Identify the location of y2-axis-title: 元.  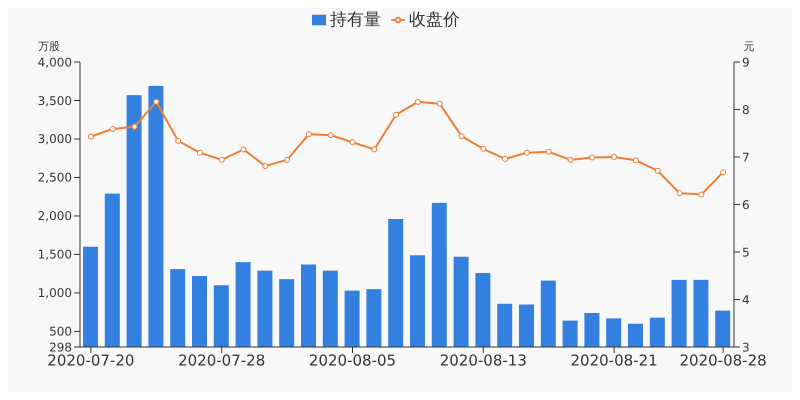
(749, 46).